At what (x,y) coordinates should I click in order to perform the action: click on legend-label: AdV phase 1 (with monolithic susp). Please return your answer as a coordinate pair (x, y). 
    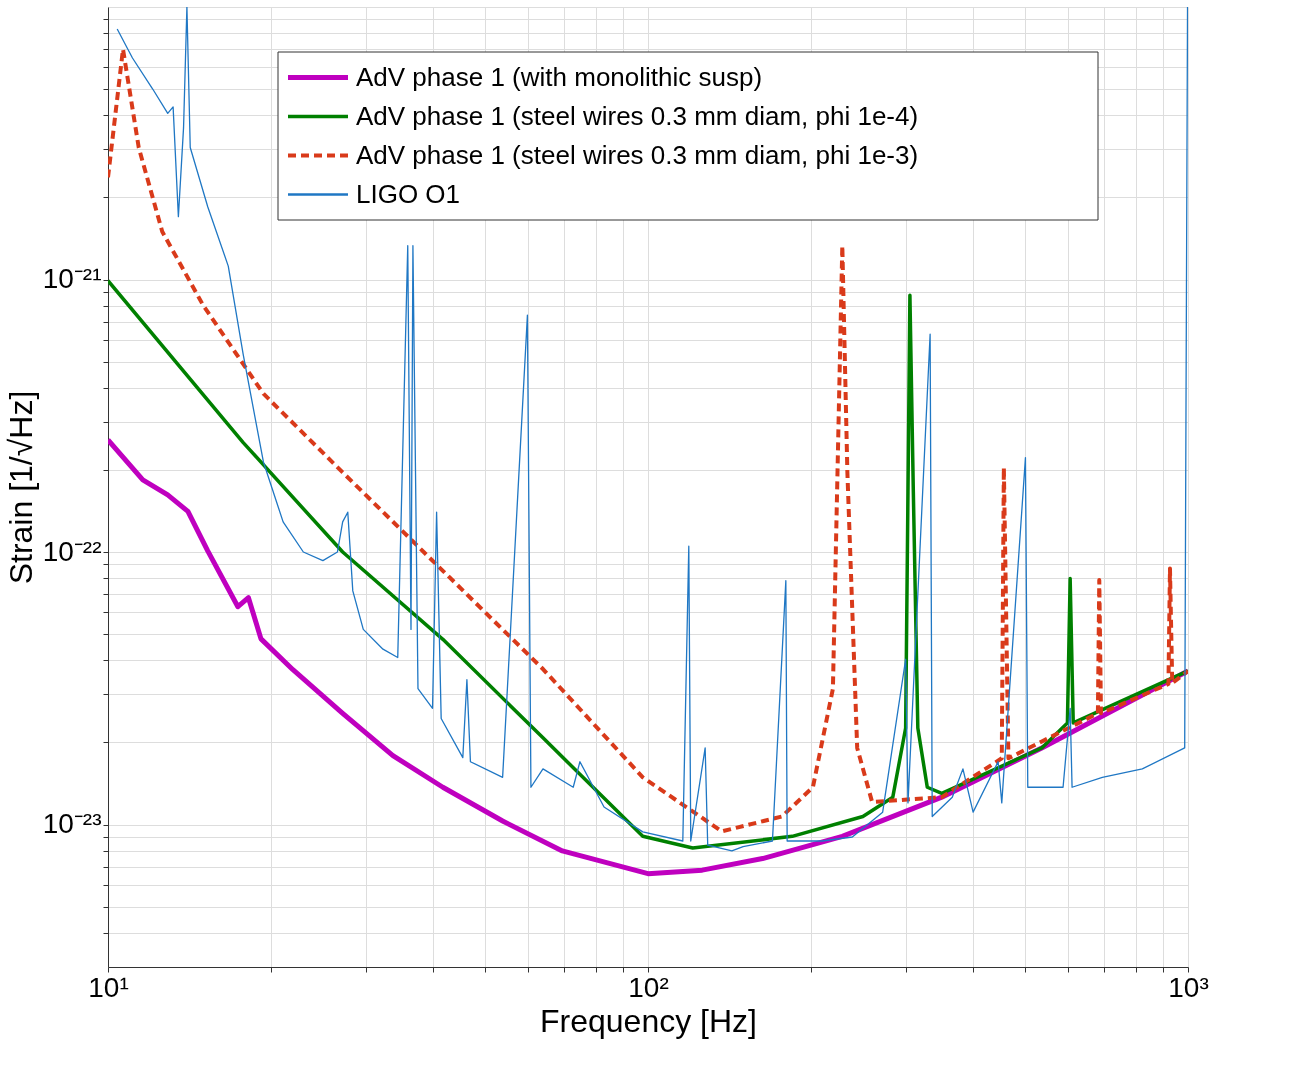
    Looking at the image, I should click on (559, 76).